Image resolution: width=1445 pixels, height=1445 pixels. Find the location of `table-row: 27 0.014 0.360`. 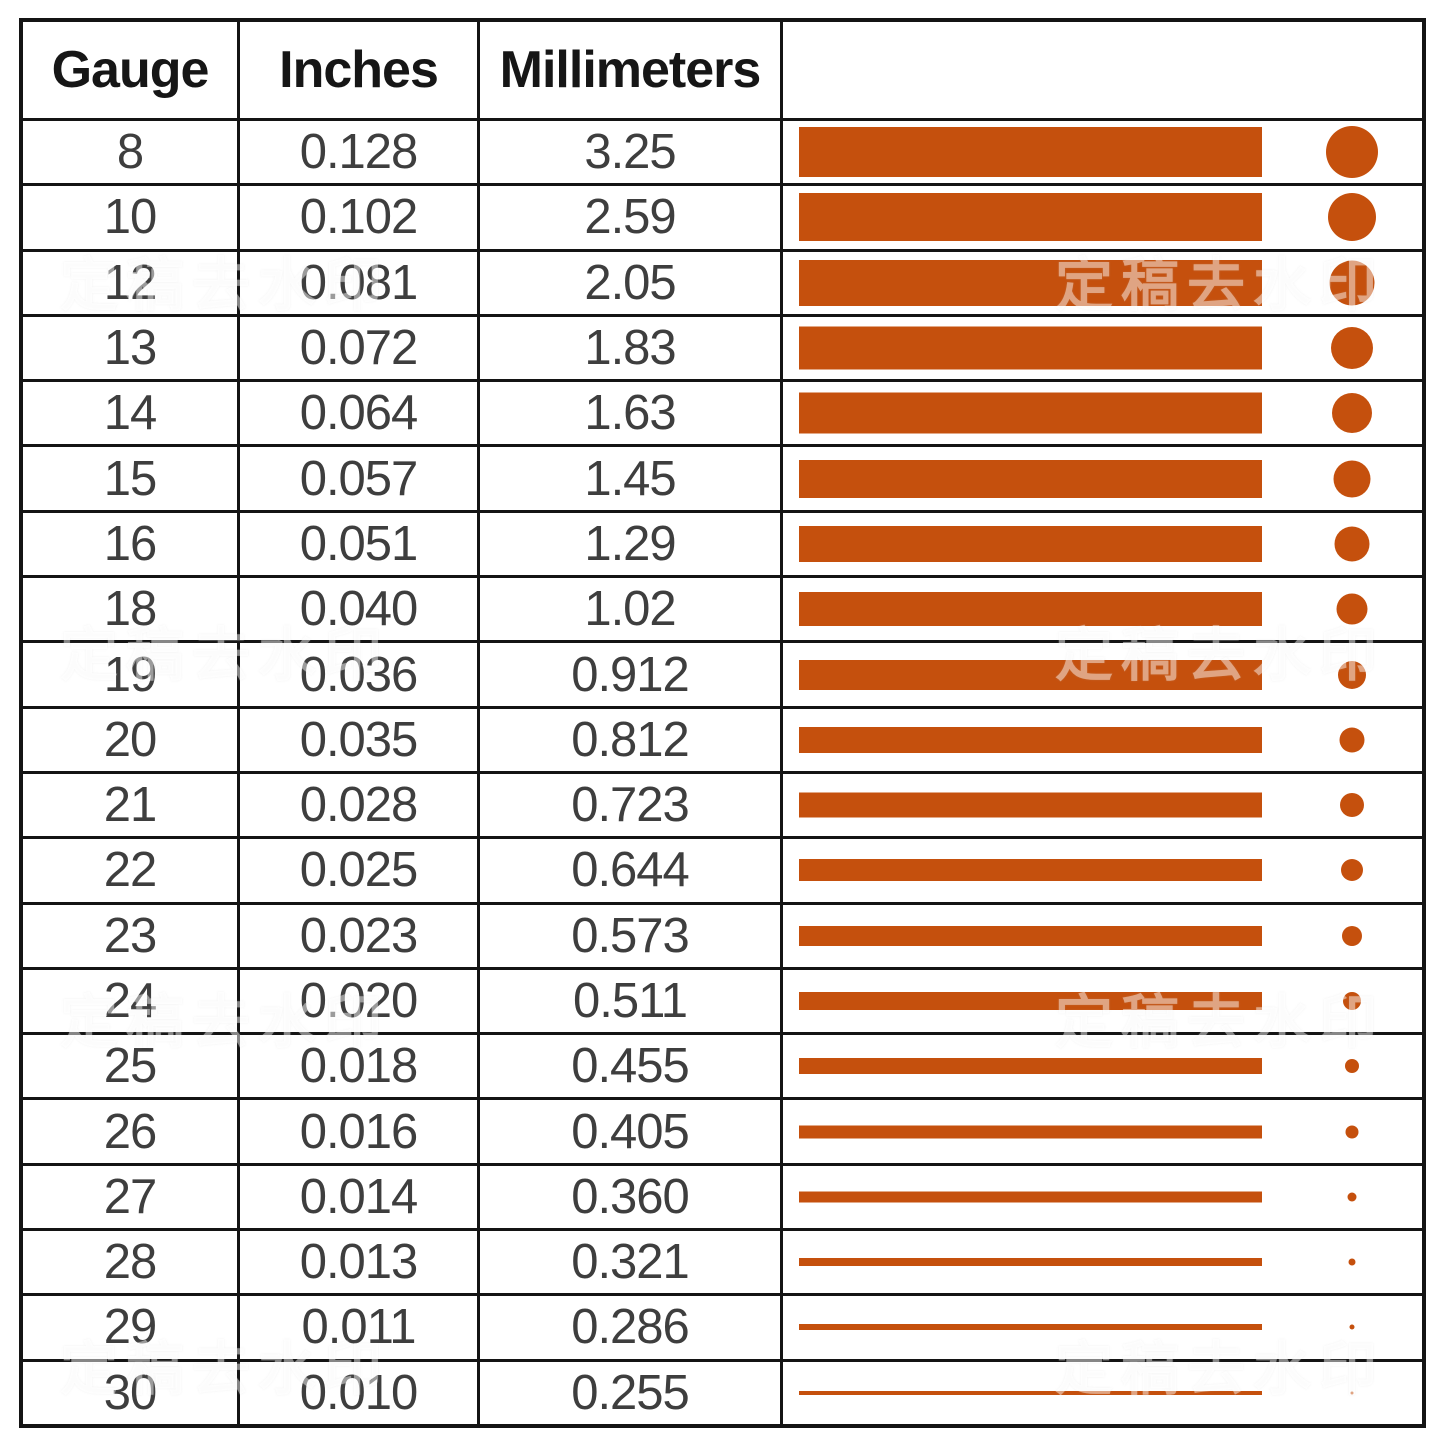

table-row: 27 0.014 0.360 is located at coordinates (722, 1198).